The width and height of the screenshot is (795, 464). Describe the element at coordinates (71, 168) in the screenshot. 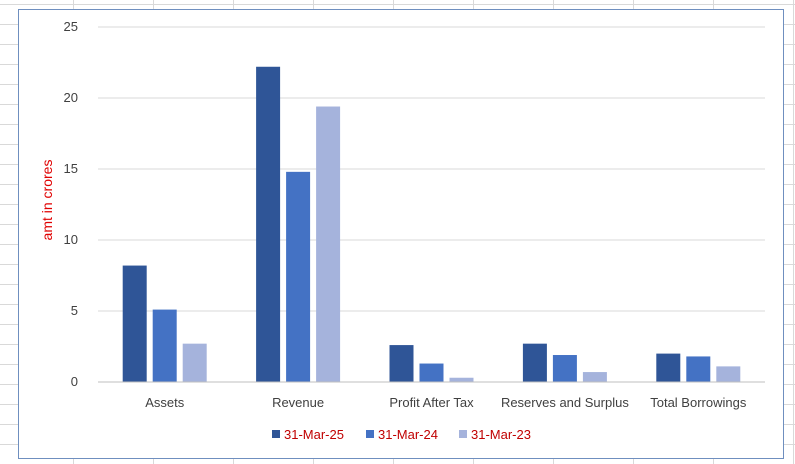

I see `y-tick-label: 15` at that location.